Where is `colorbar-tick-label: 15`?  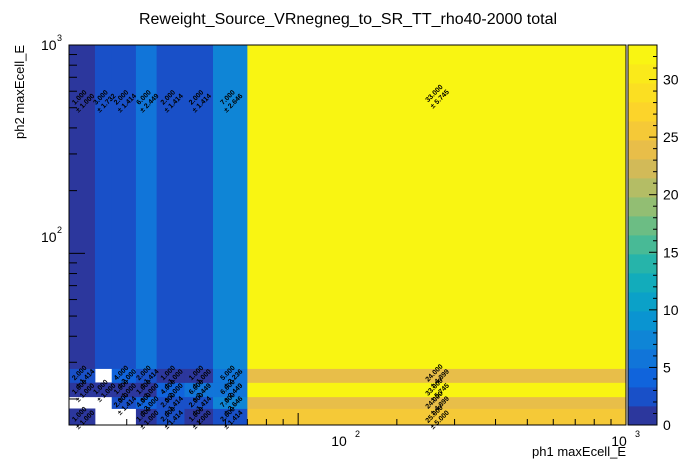 colorbar-tick-label: 15 is located at coordinates (671, 252).